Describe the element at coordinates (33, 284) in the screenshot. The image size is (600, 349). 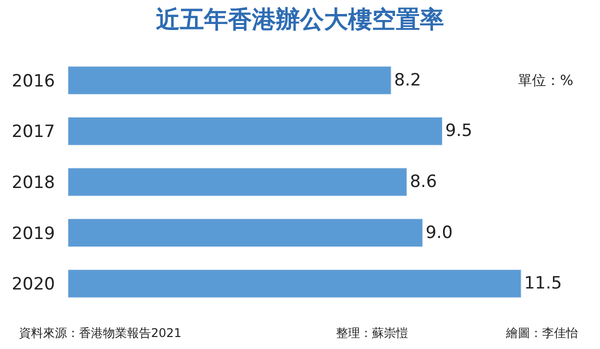
I see `y-tick-label: 2020` at that location.